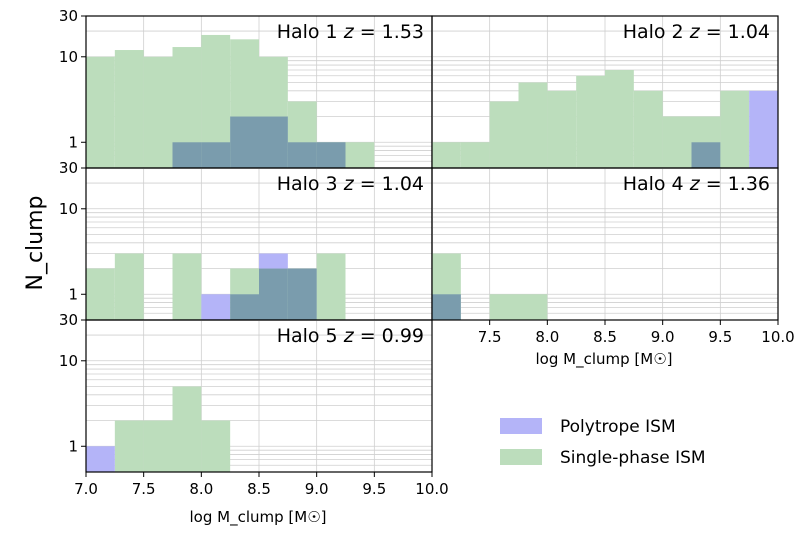 This screenshot has width=800, height=533. Describe the element at coordinates (604, 359) in the screenshot. I see `x-axis-label-right: log M_clump [M☉]` at that location.